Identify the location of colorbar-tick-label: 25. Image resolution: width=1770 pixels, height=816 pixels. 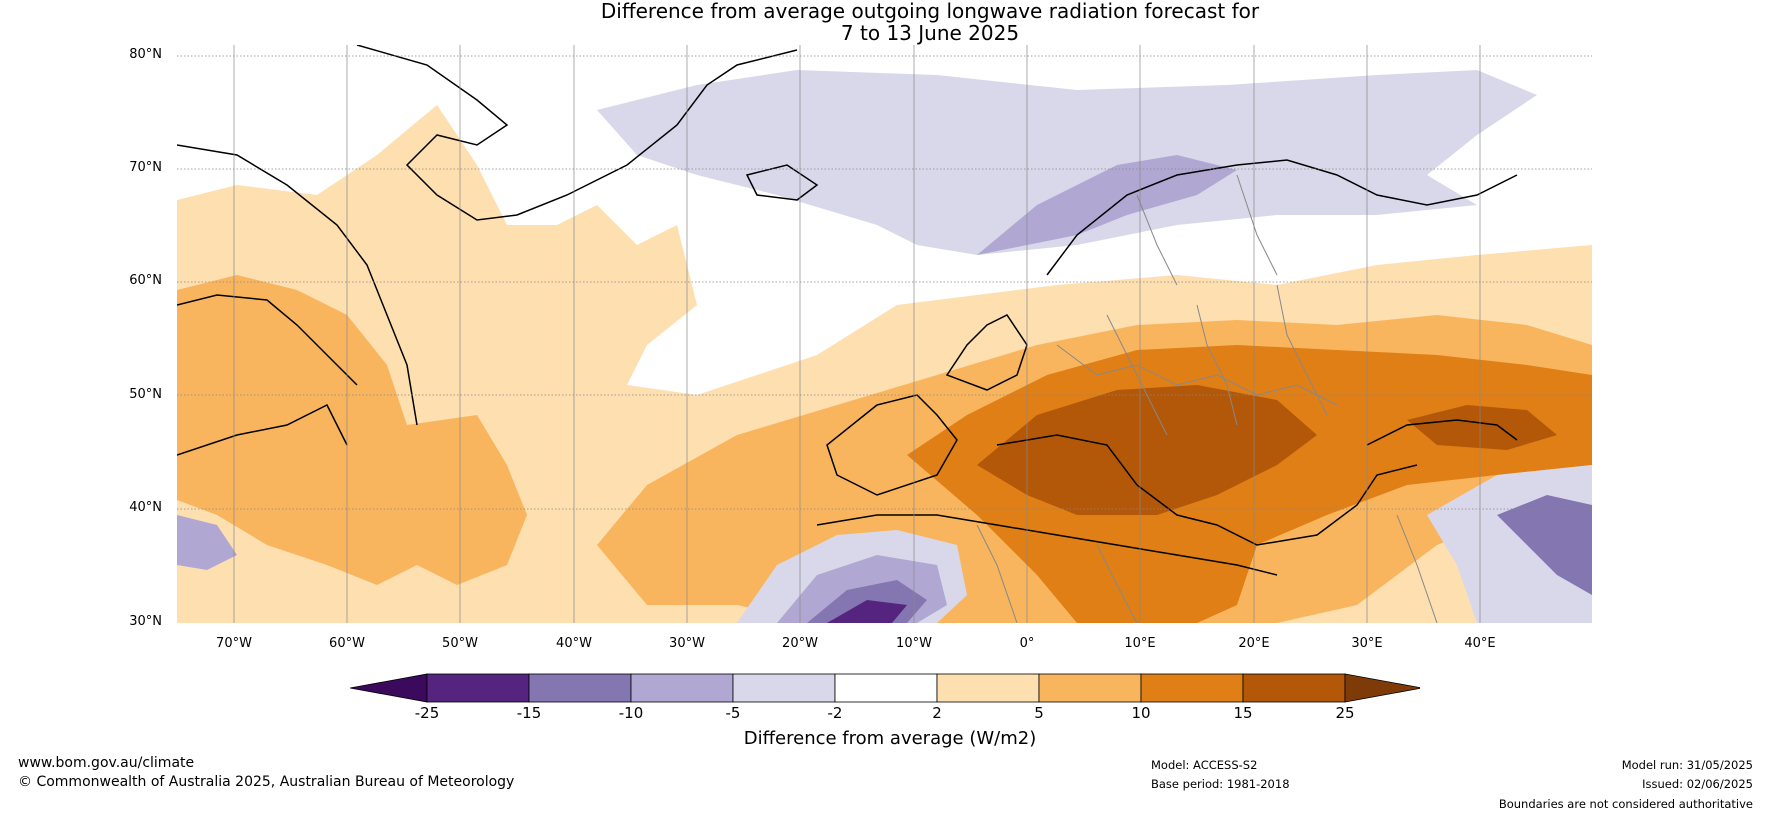
(1345, 713).